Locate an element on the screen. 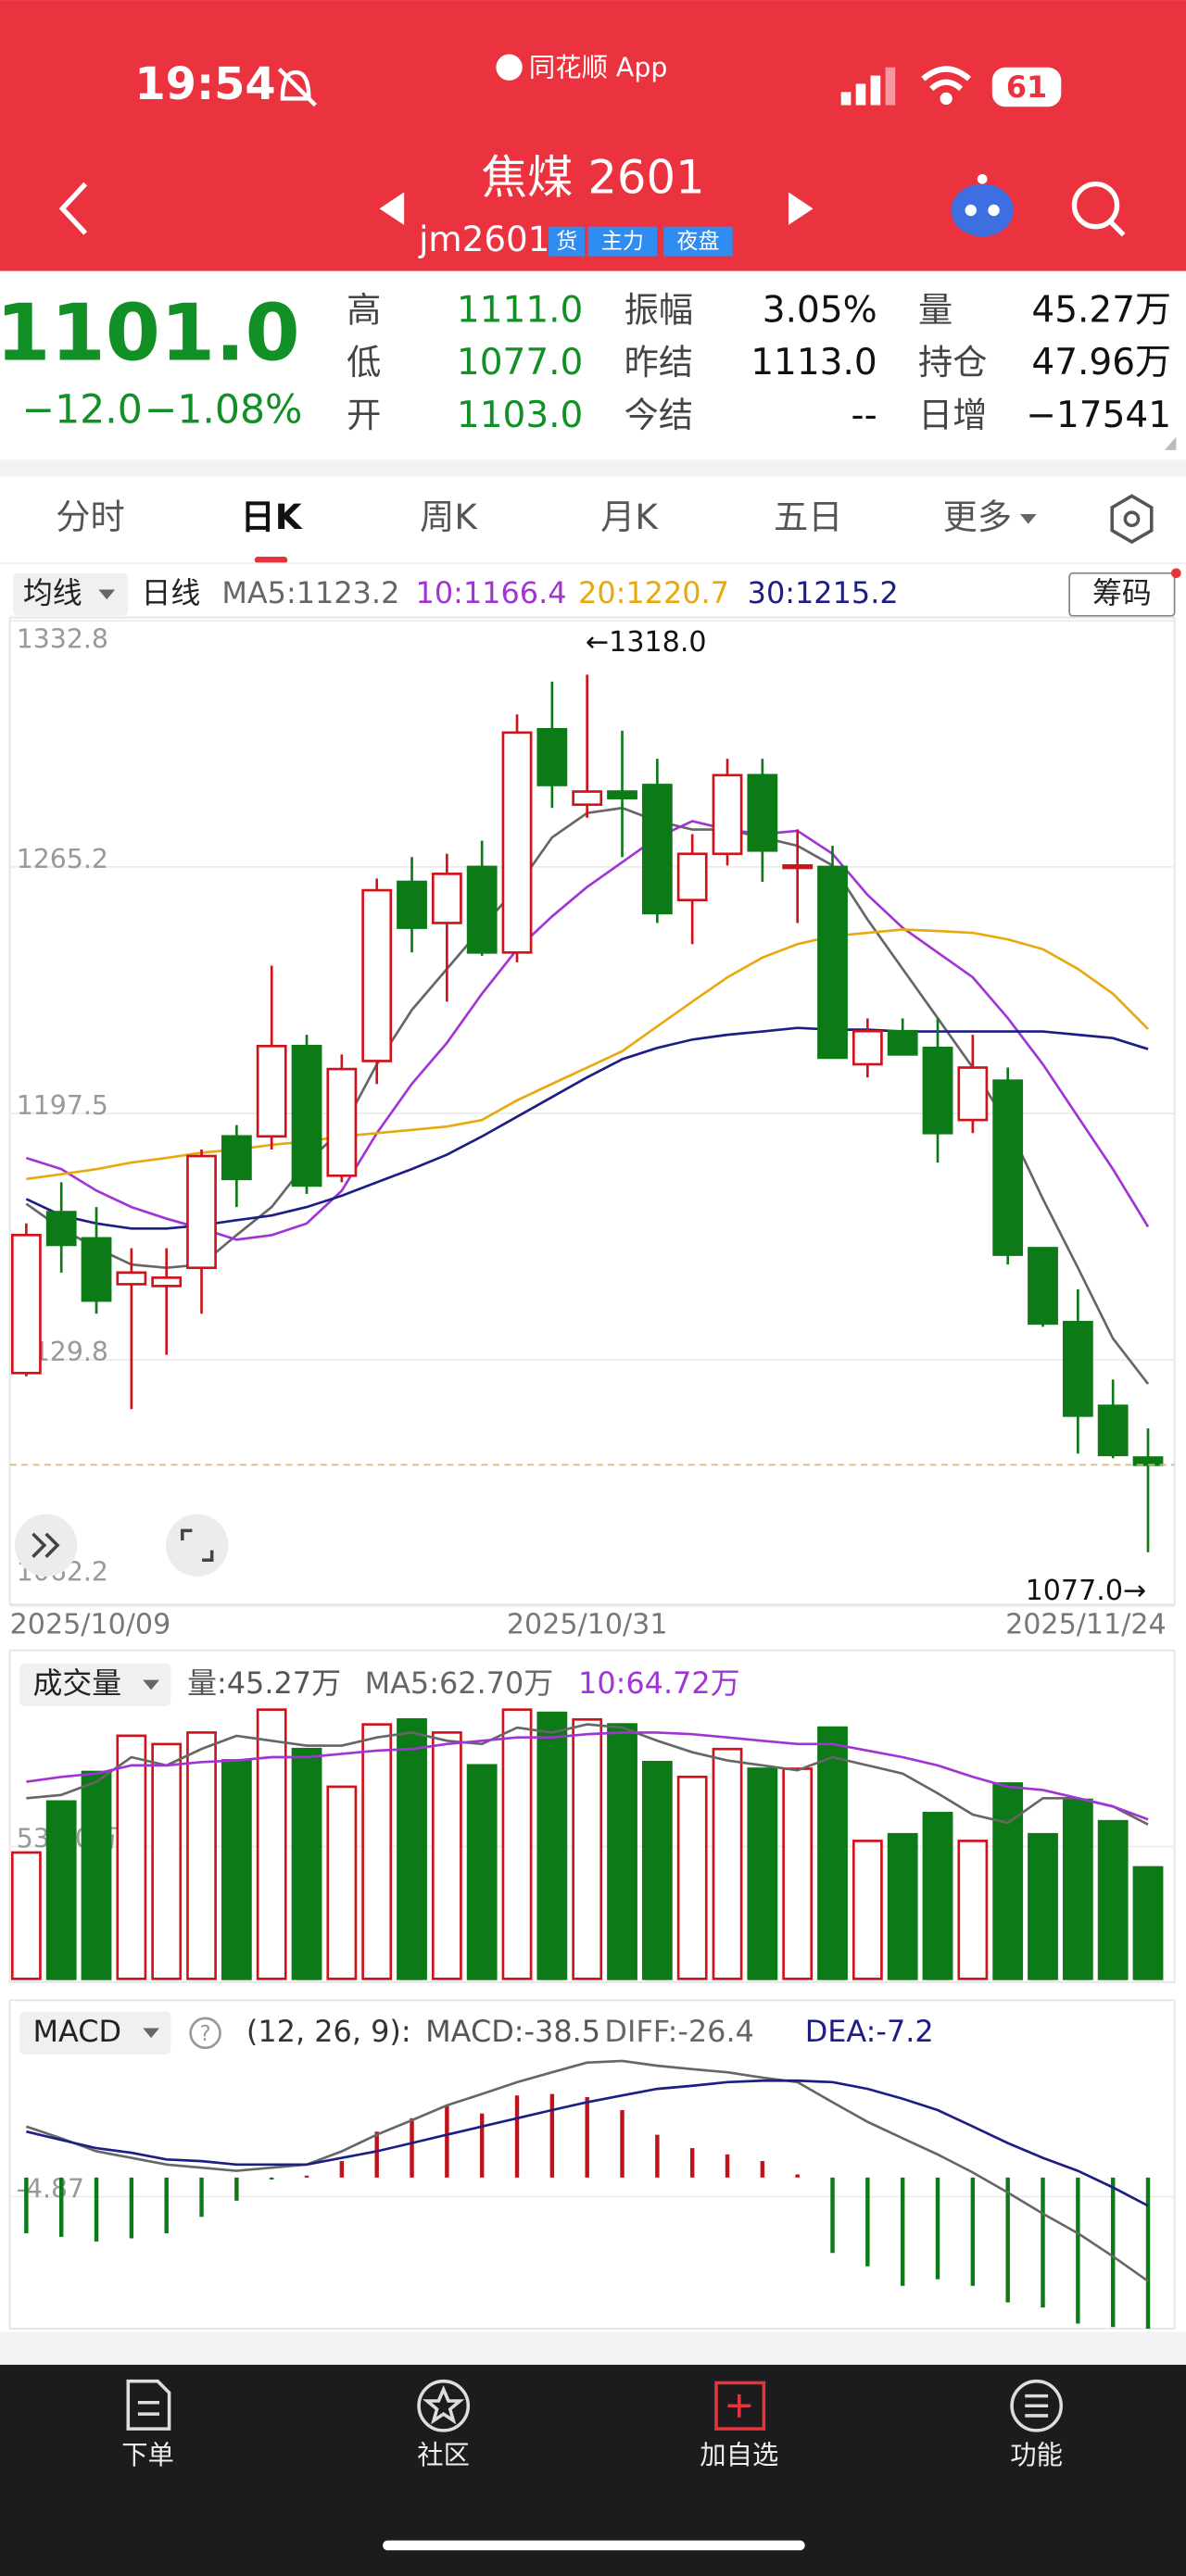 The image size is (1186, 2576). chips-button-bg is located at coordinates (1122, 594).